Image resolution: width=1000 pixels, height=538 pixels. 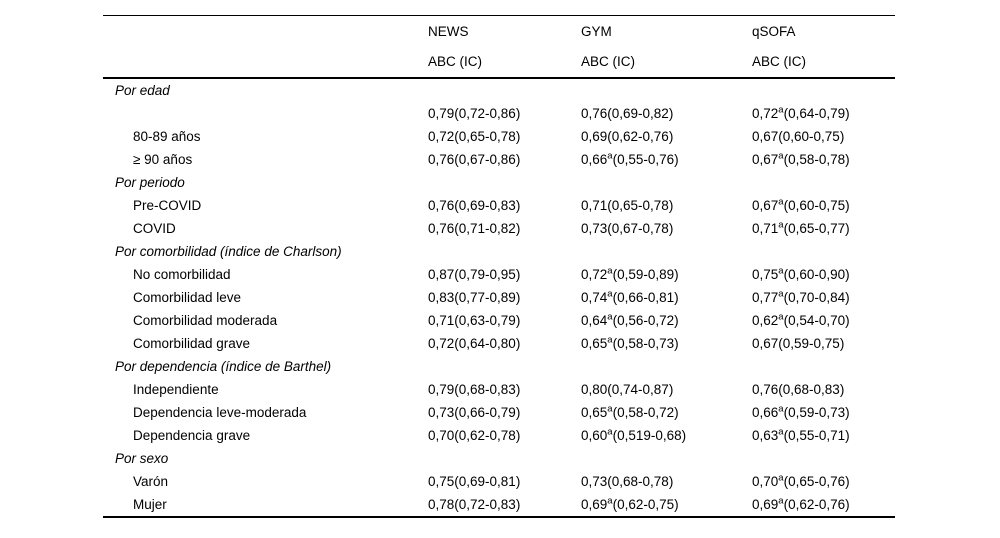 I want to click on col-header-qsofa-subtitle: ABC (IC), so click(x=779, y=61).